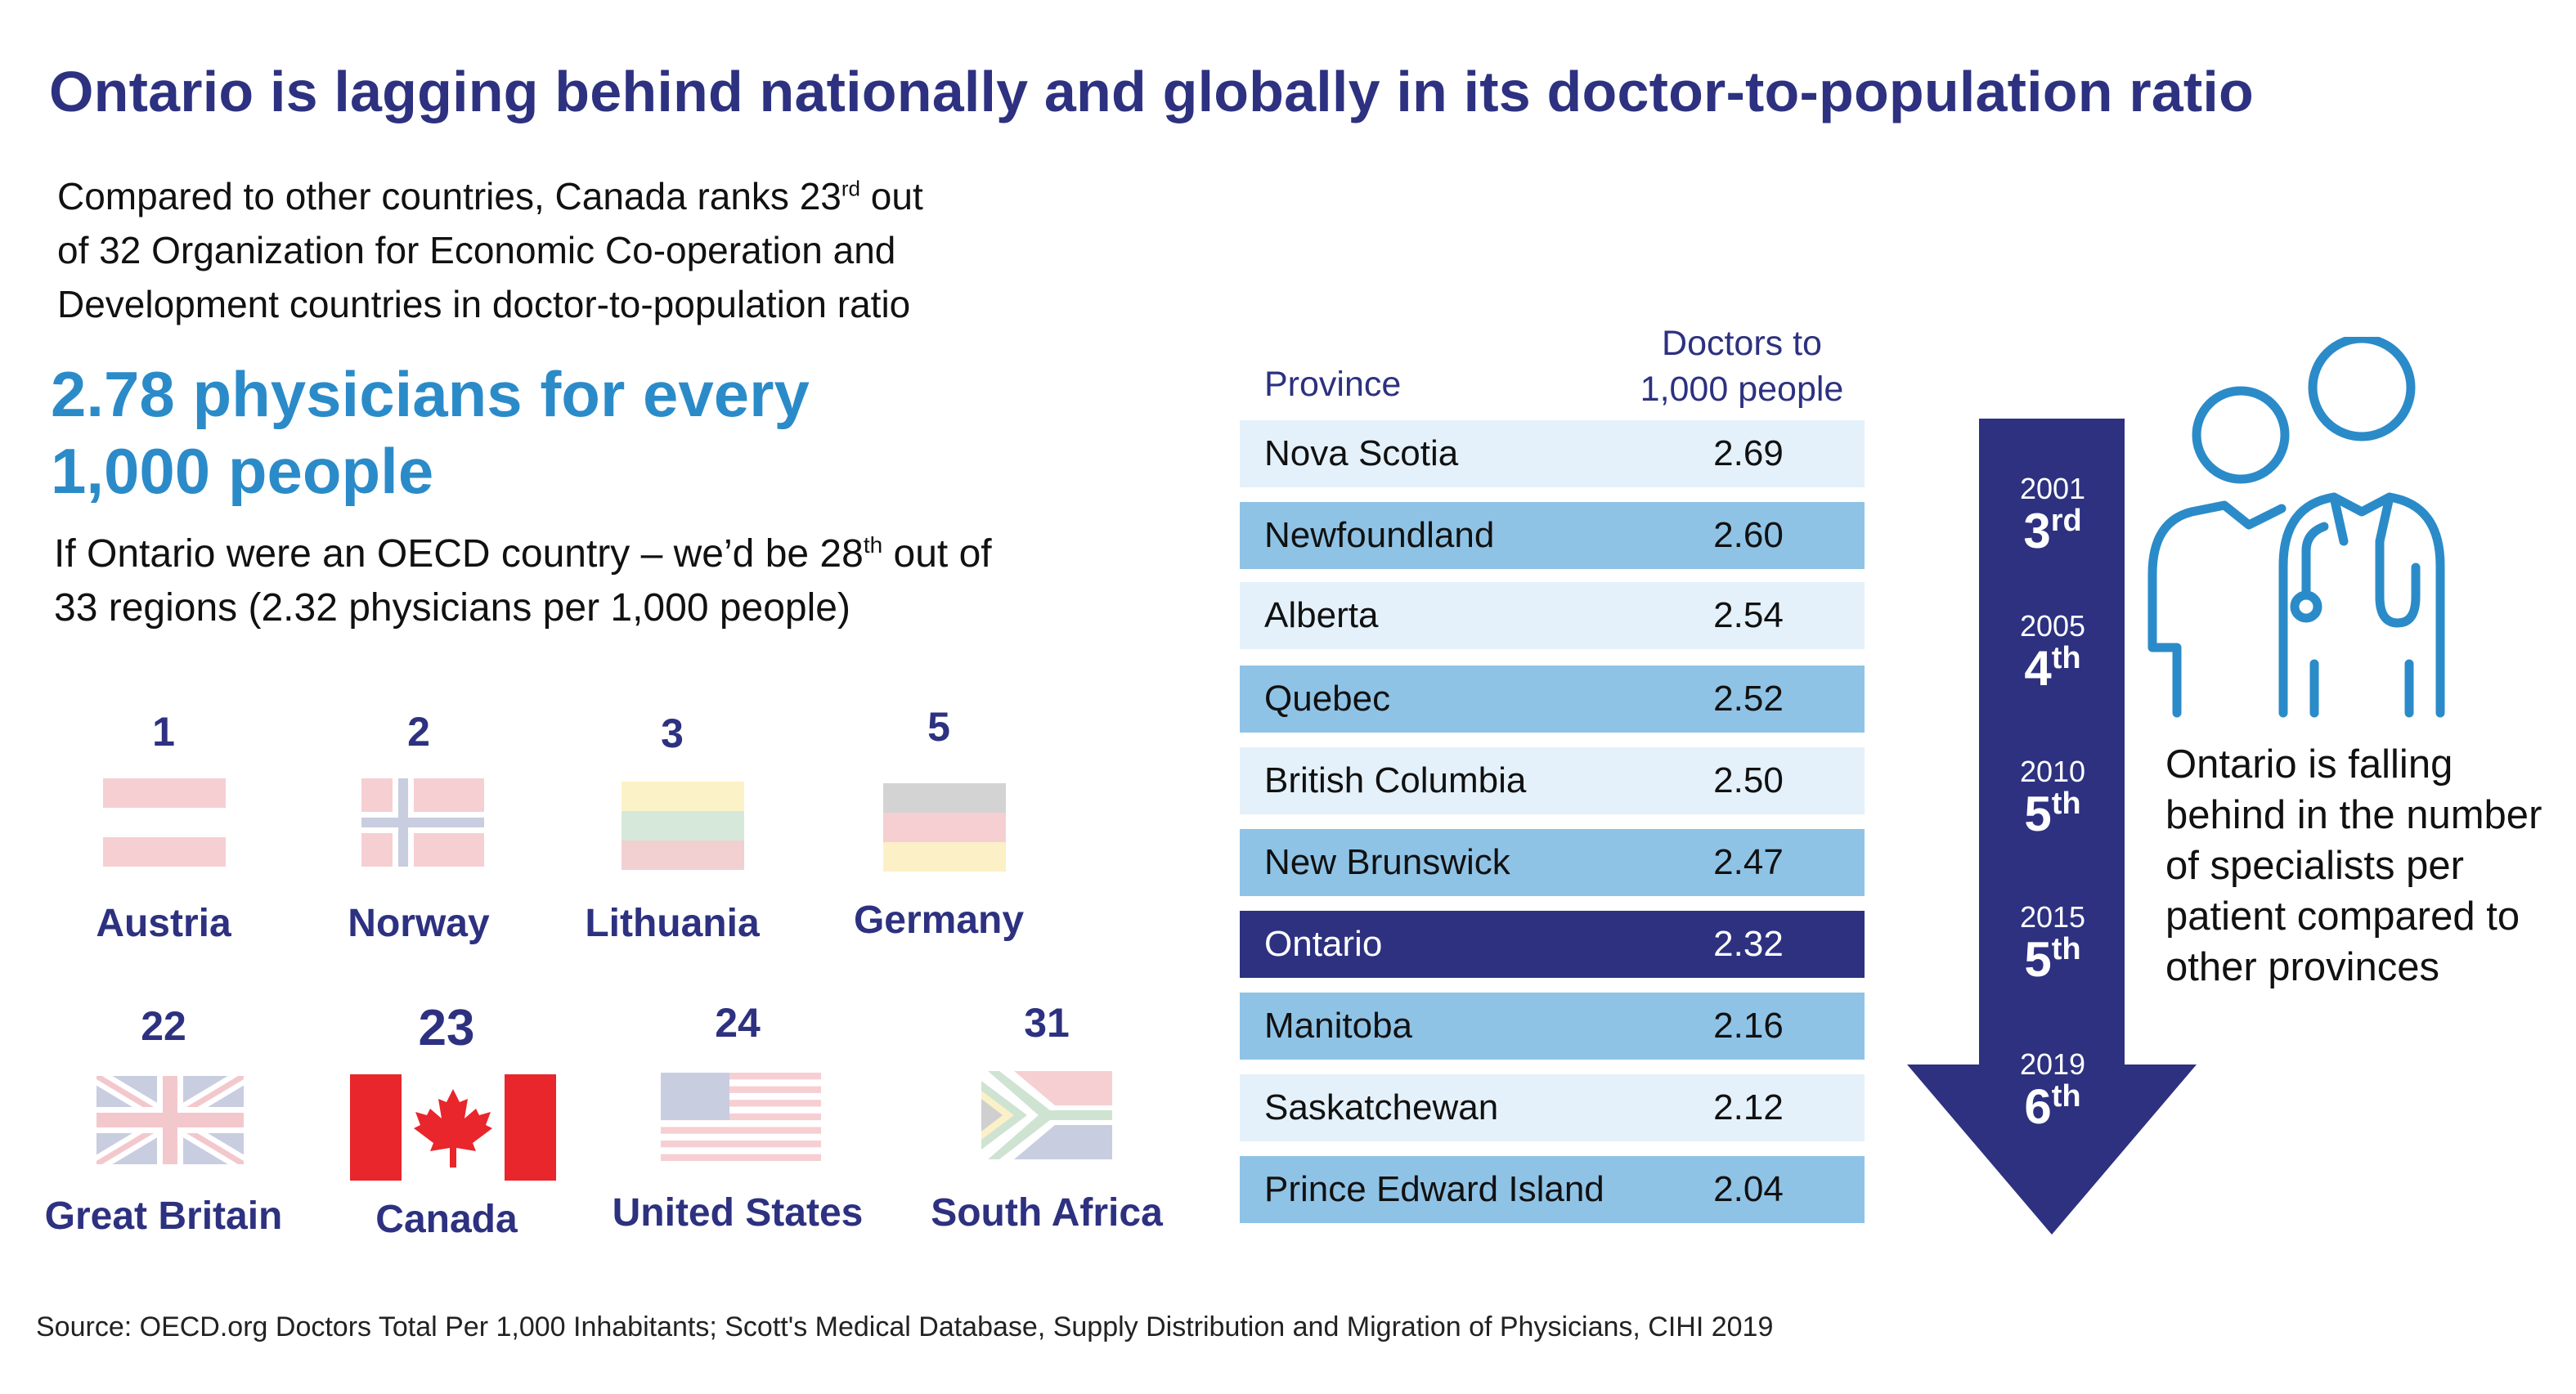  What do you see at coordinates (672, 733) in the screenshot?
I see `rank-lithuania: 3` at bounding box center [672, 733].